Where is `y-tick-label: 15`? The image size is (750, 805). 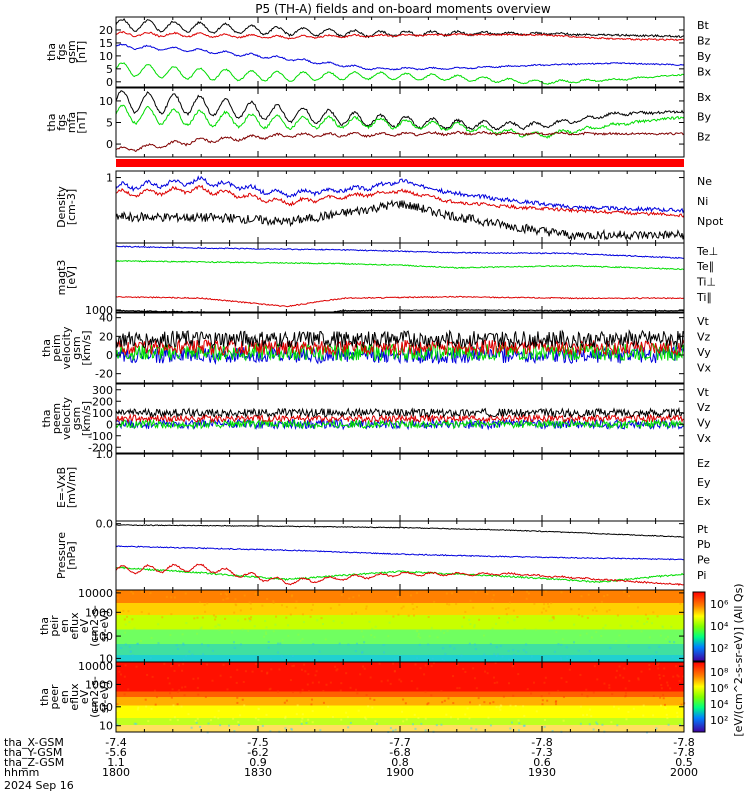 y-tick-label: 15 is located at coordinates (106, 43).